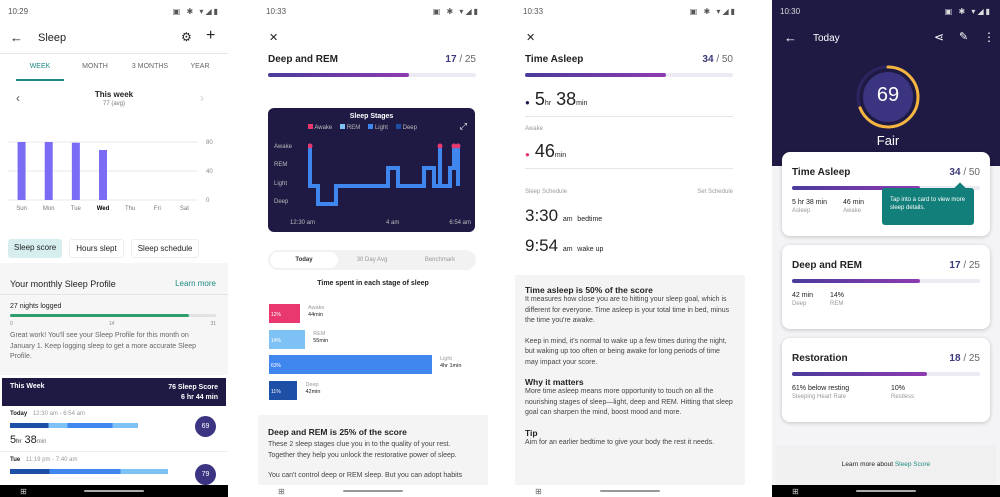 The height and width of the screenshot is (497, 1000). I want to click on sleep-score-link: Sleep Score, so click(912, 464).